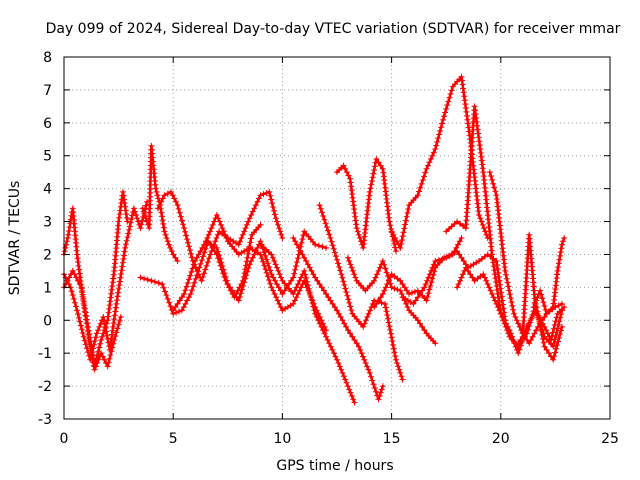 The width and height of the screenshot is (640, 480). I want to click on series-sat-f, so click(200, 269).